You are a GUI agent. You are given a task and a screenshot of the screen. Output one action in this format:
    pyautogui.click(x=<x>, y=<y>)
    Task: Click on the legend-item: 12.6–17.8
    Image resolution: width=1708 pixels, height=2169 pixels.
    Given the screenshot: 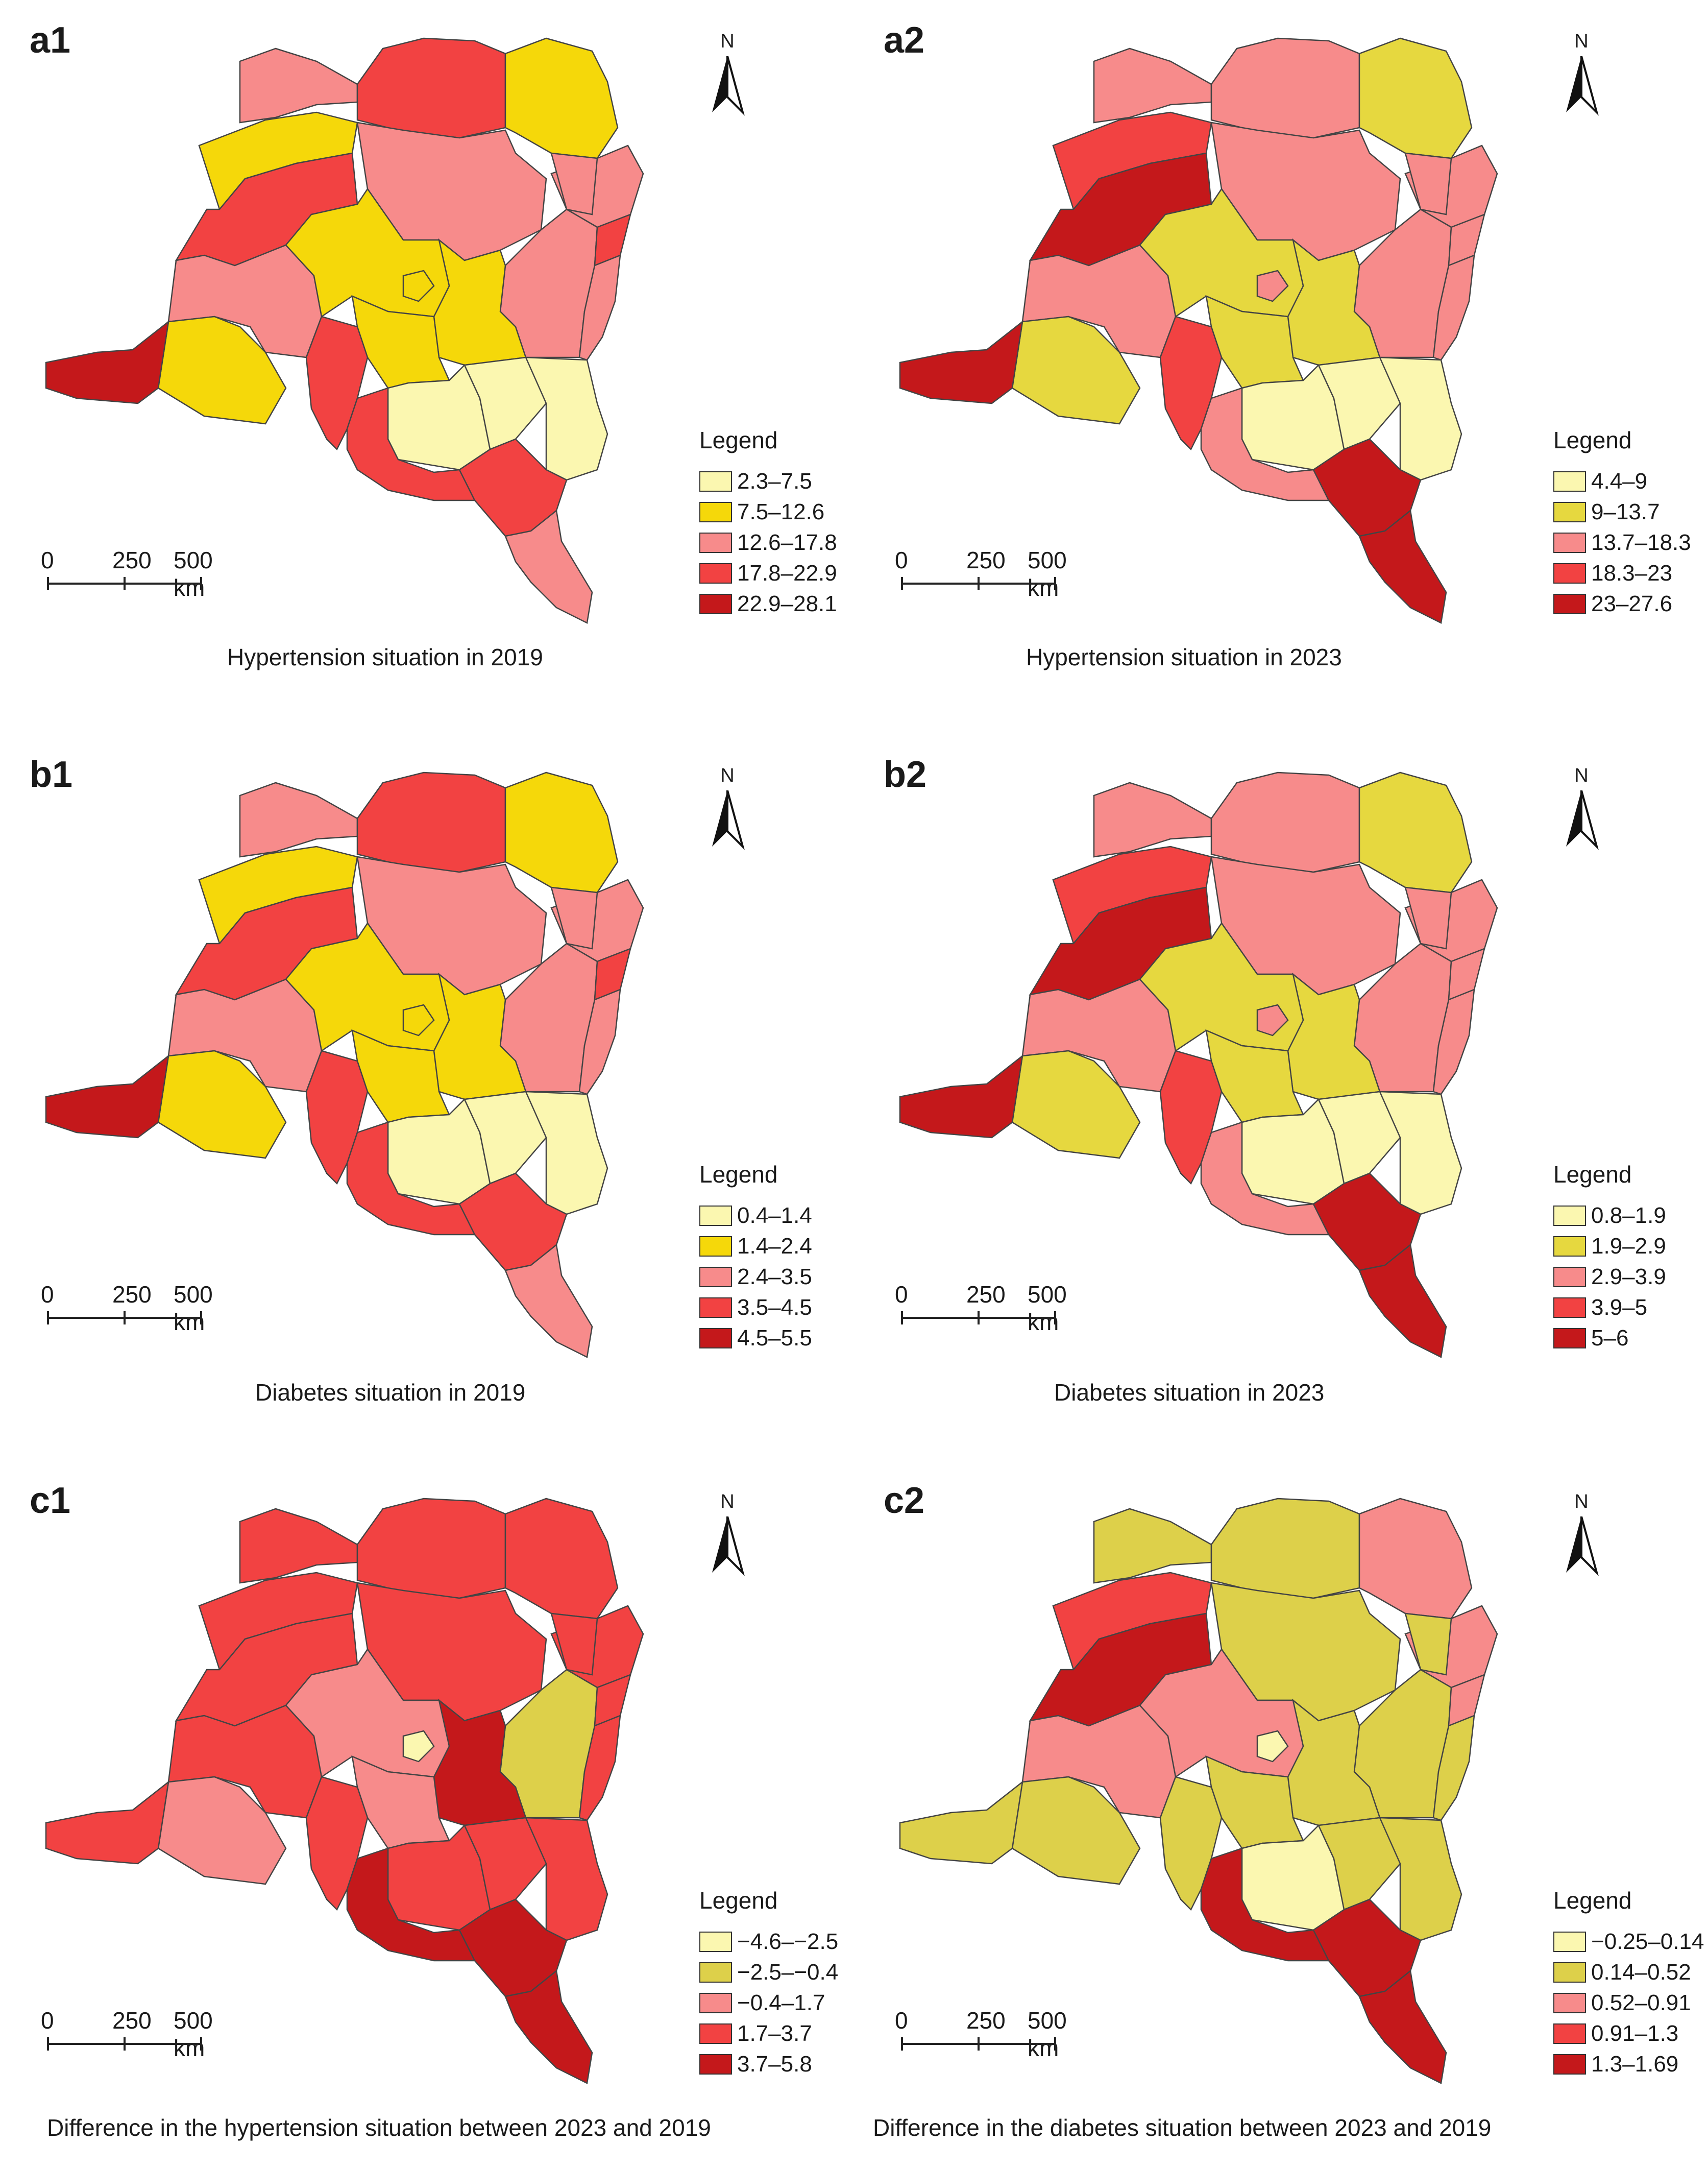 What is the action you would take?
    pyautogui.click(x=776, y=542)
    